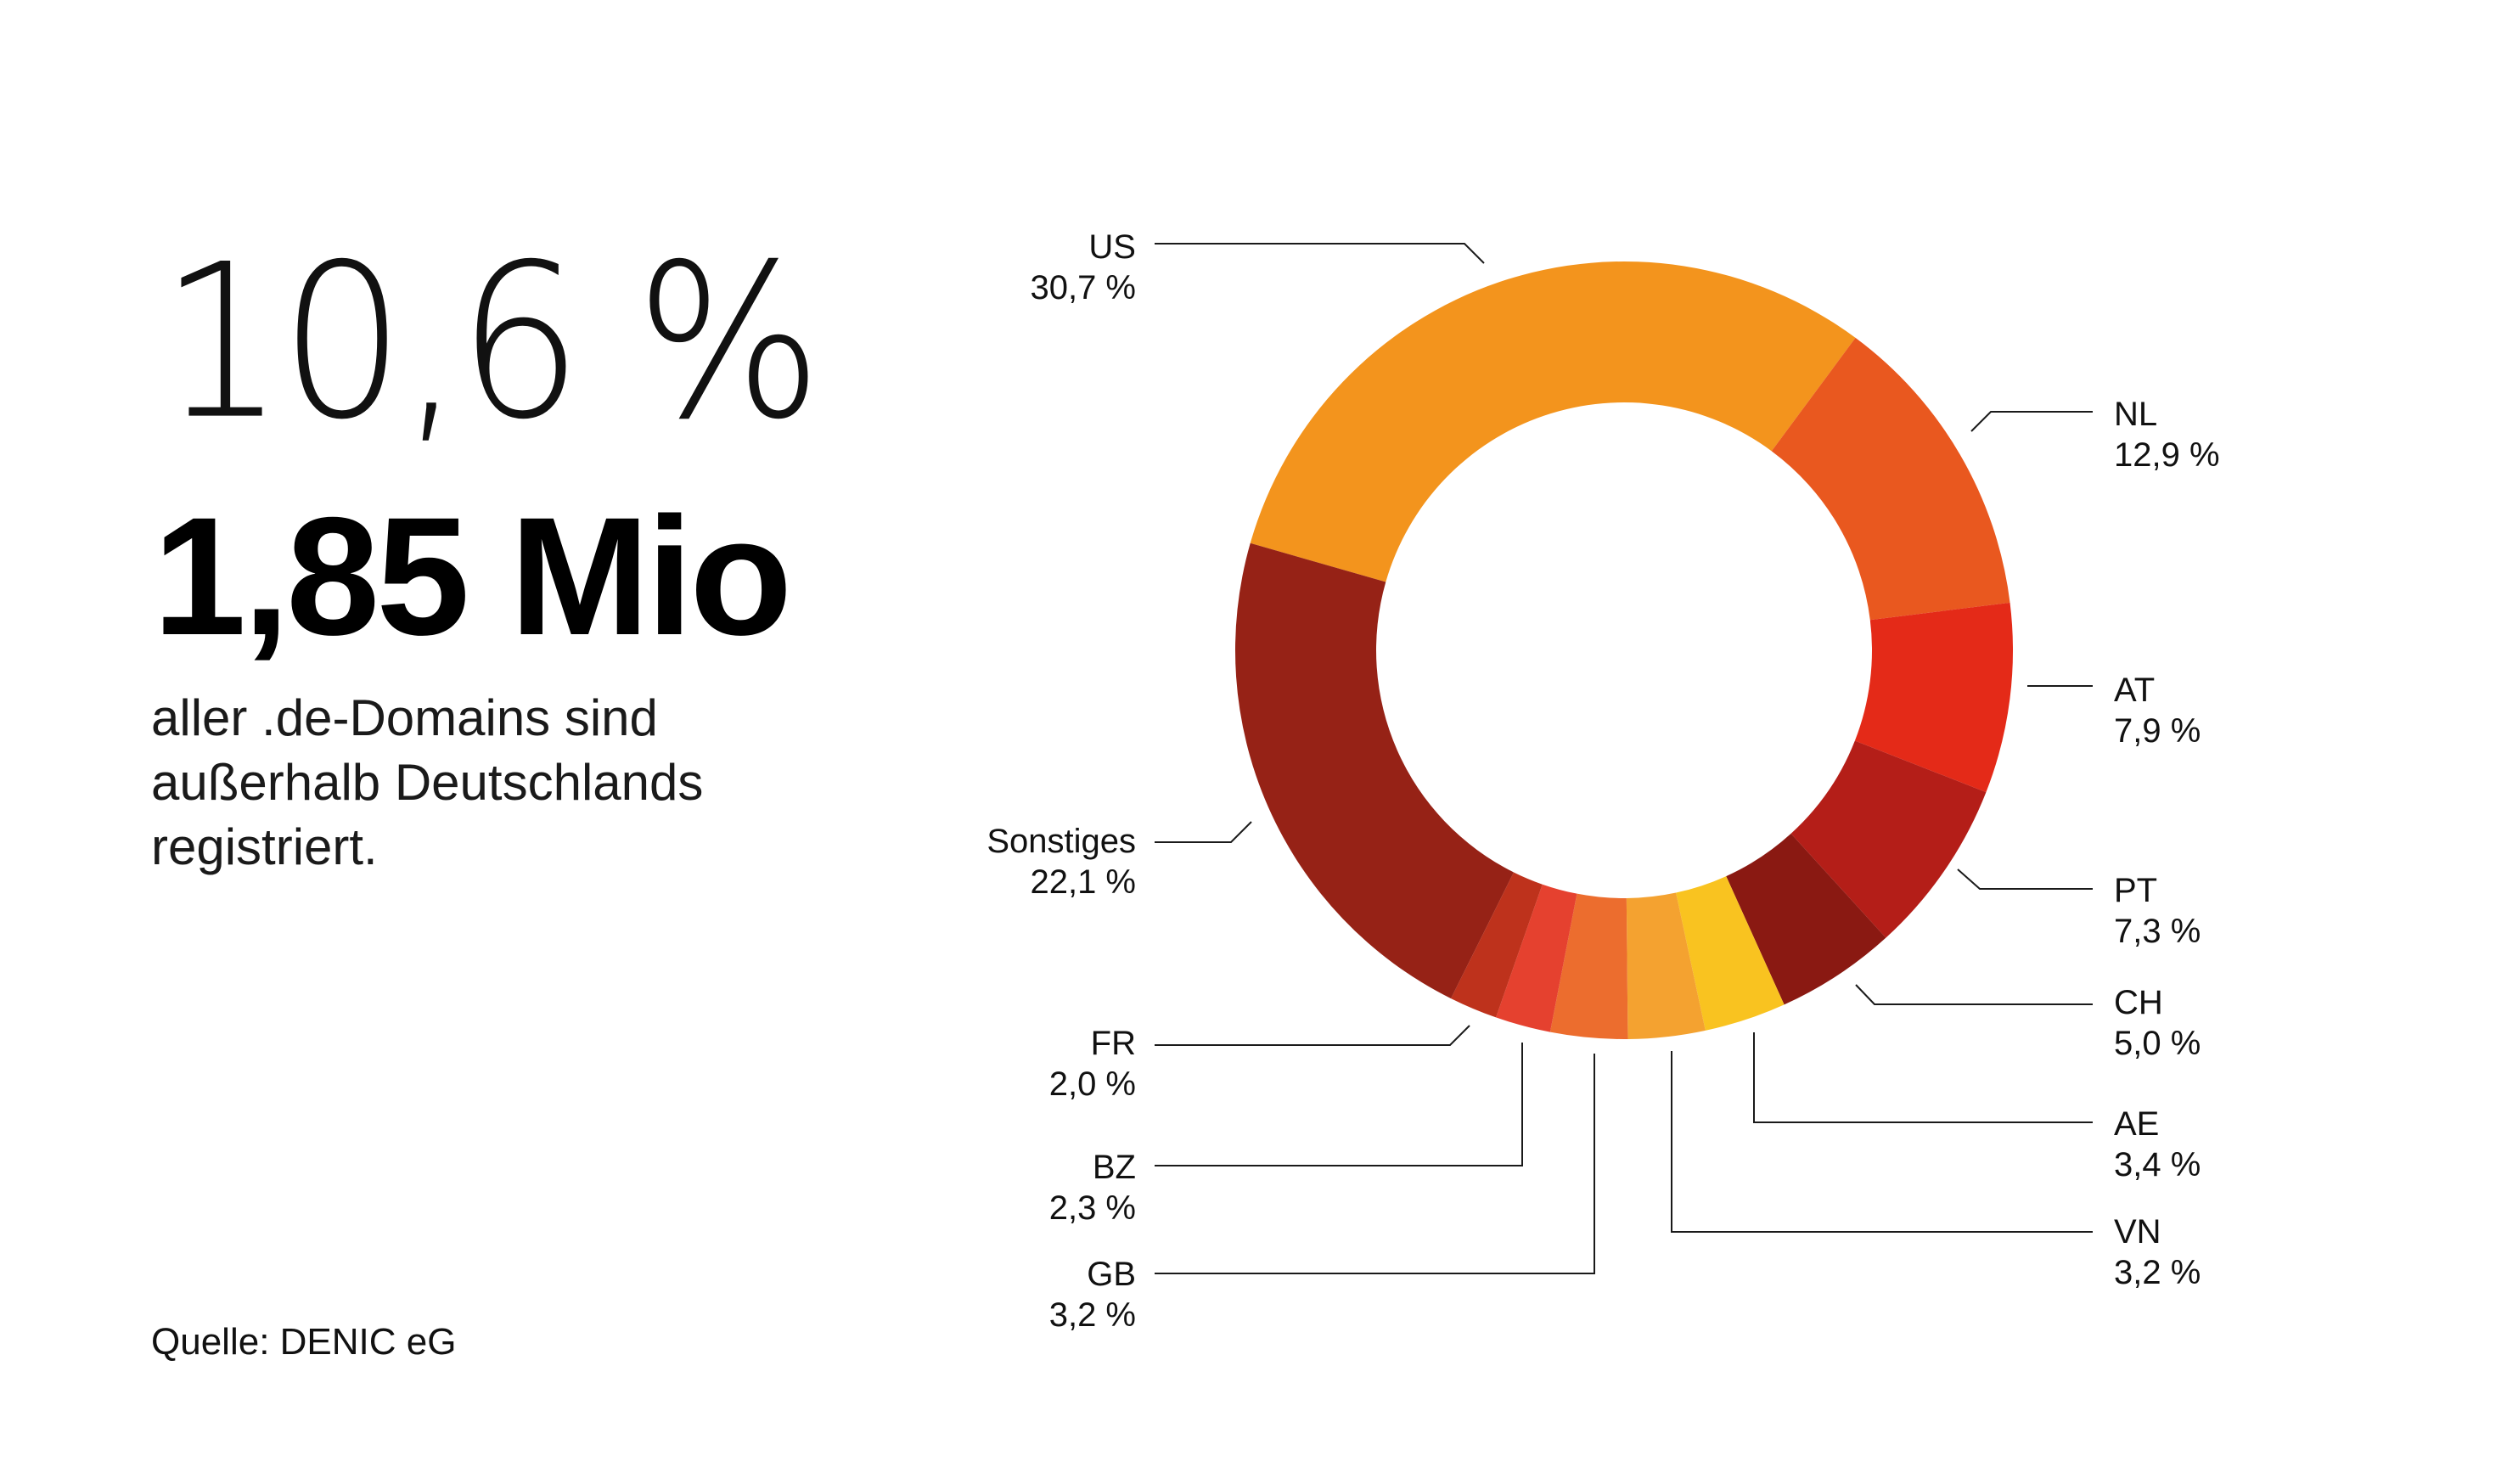 This screenshot has height=1484, width=2507. Describe the element at coordinates (1666, 965) in the screenshot. I see `donut-segment-vn` at that location.